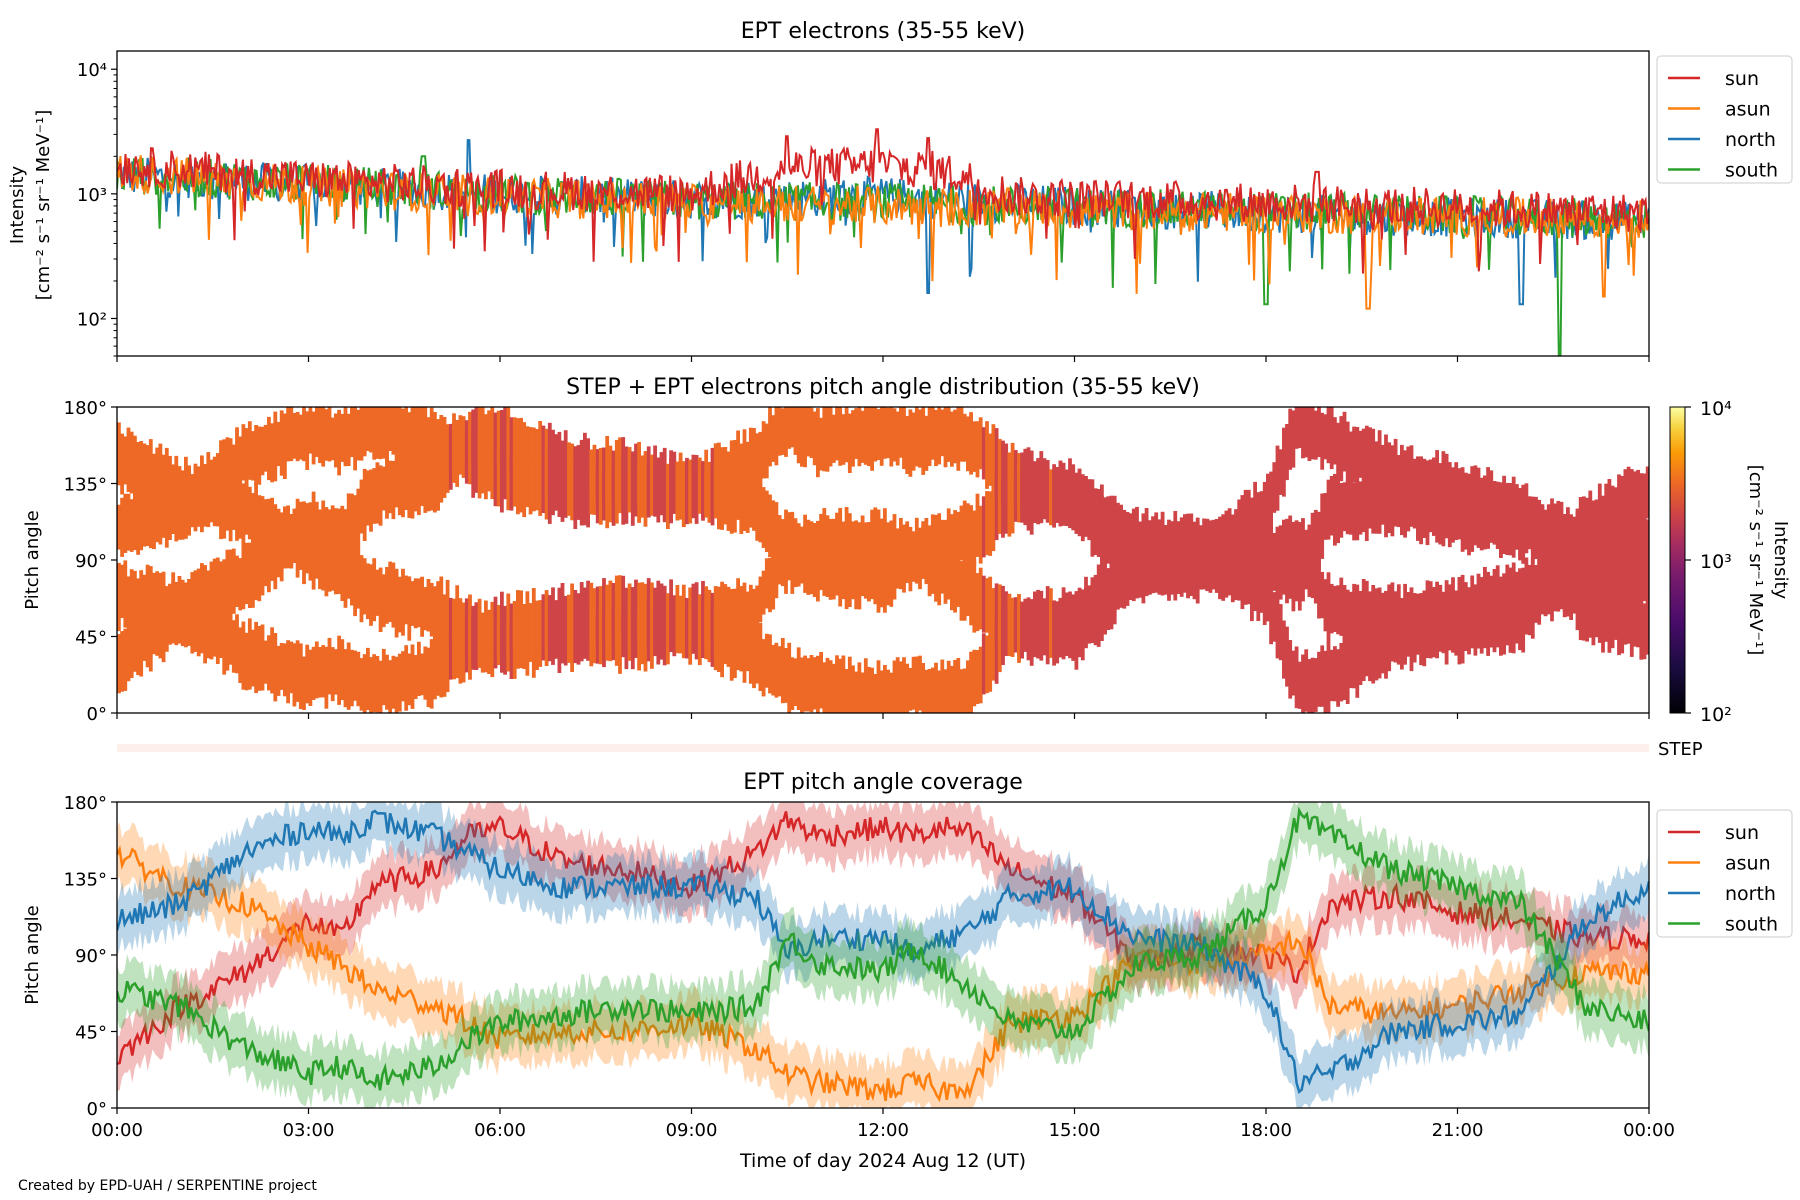 The width and height of the screenshot is (1800, 1200). Describe the element at coordinates (1716, 715) in the screenshot. I see `colorbar-tick-label: 10²` at that location.